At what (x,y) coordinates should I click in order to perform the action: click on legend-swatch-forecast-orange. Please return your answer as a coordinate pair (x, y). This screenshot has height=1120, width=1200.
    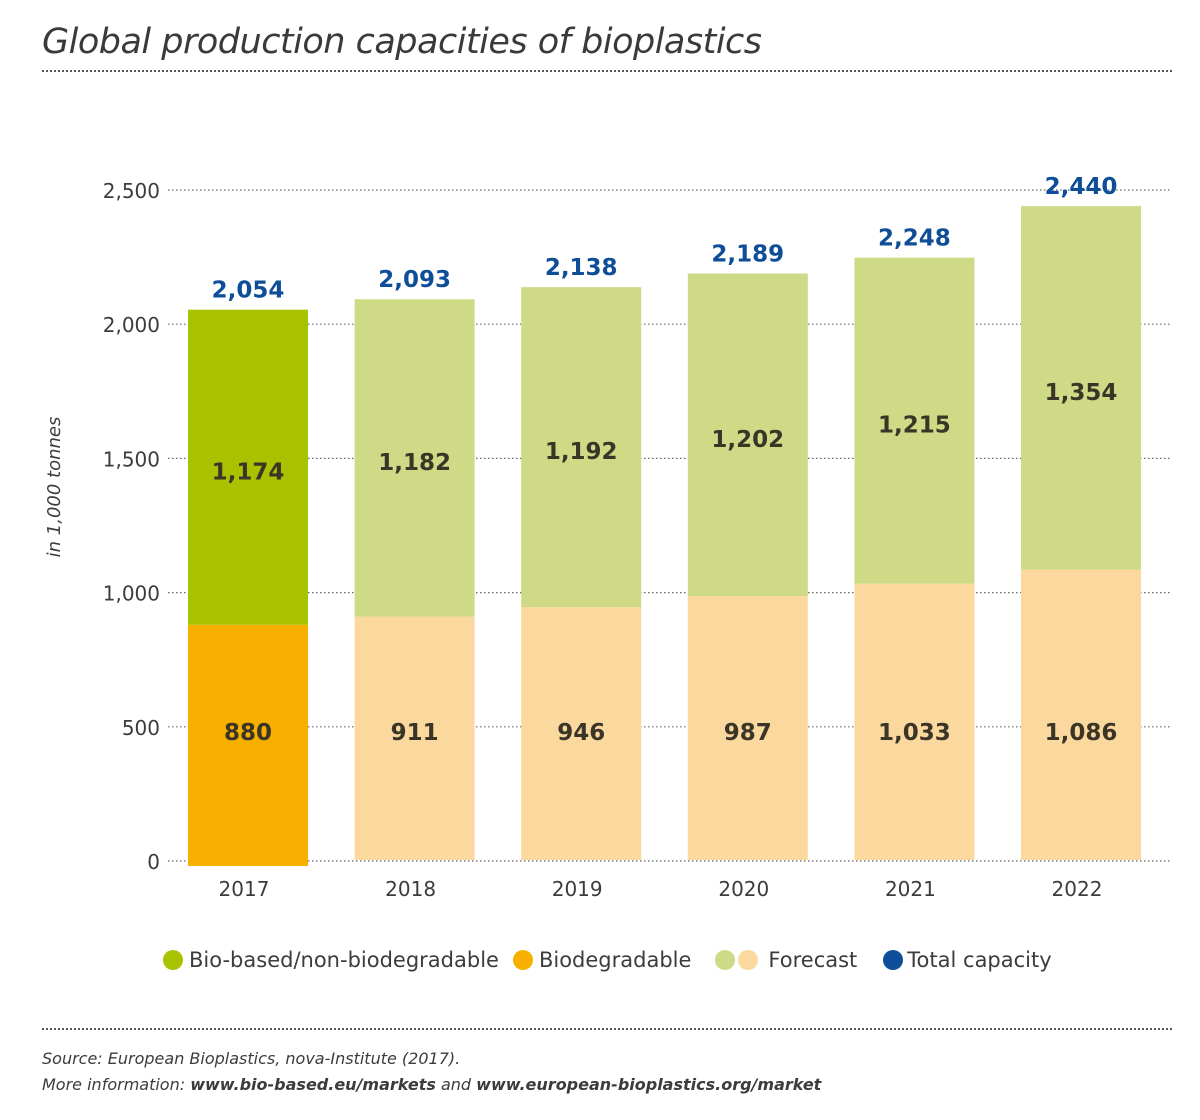
    Looking at the image, I should click on (748, 960).